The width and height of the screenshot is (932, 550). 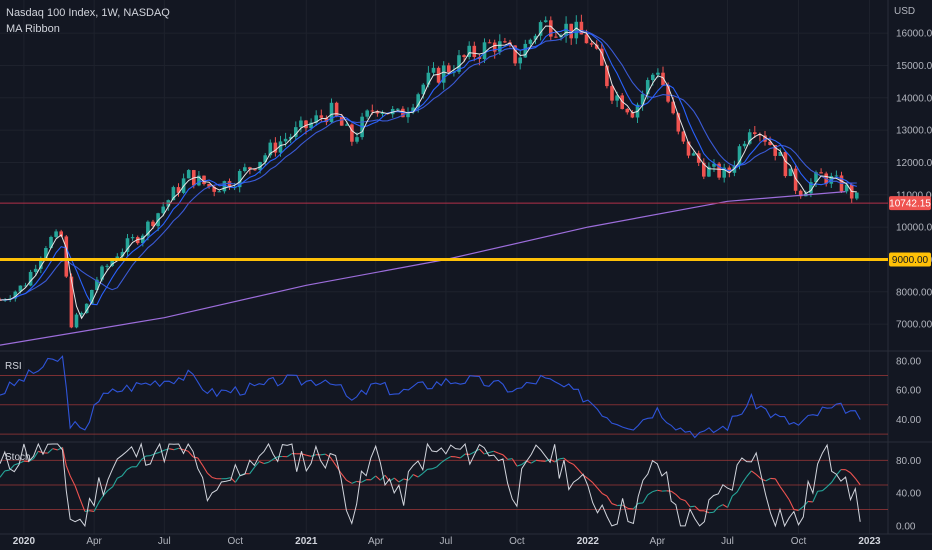 What do you see at coordinates (914, 98) in the screenshot?
I see `price-tick-label: 14000.00` at bounding box center [914, 98].